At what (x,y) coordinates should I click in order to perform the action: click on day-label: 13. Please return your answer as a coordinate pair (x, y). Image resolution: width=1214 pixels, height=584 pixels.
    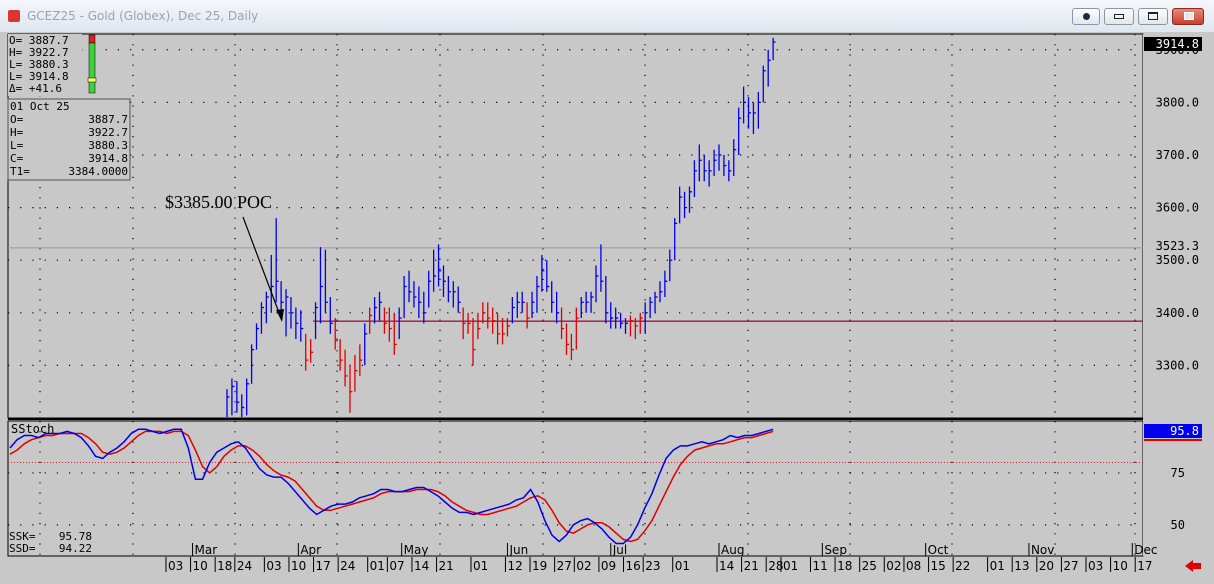
    Looking at the image, I should click on (1021, 566).